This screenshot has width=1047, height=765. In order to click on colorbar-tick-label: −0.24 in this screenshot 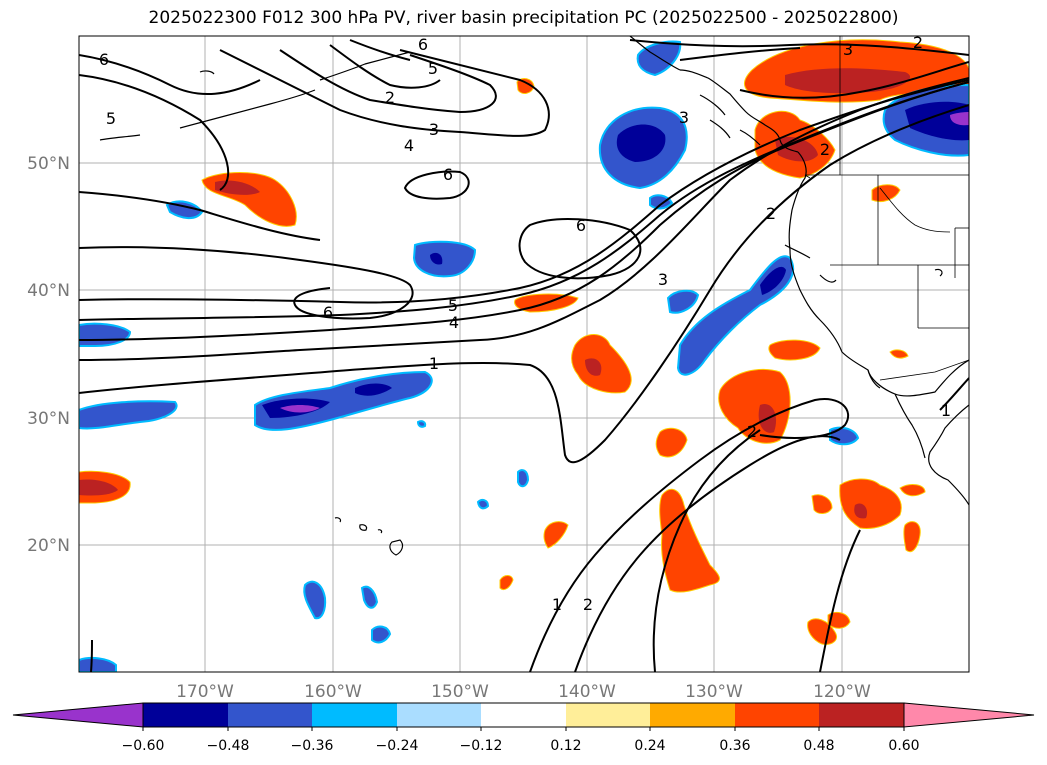, I will do `click(397, 746)`.